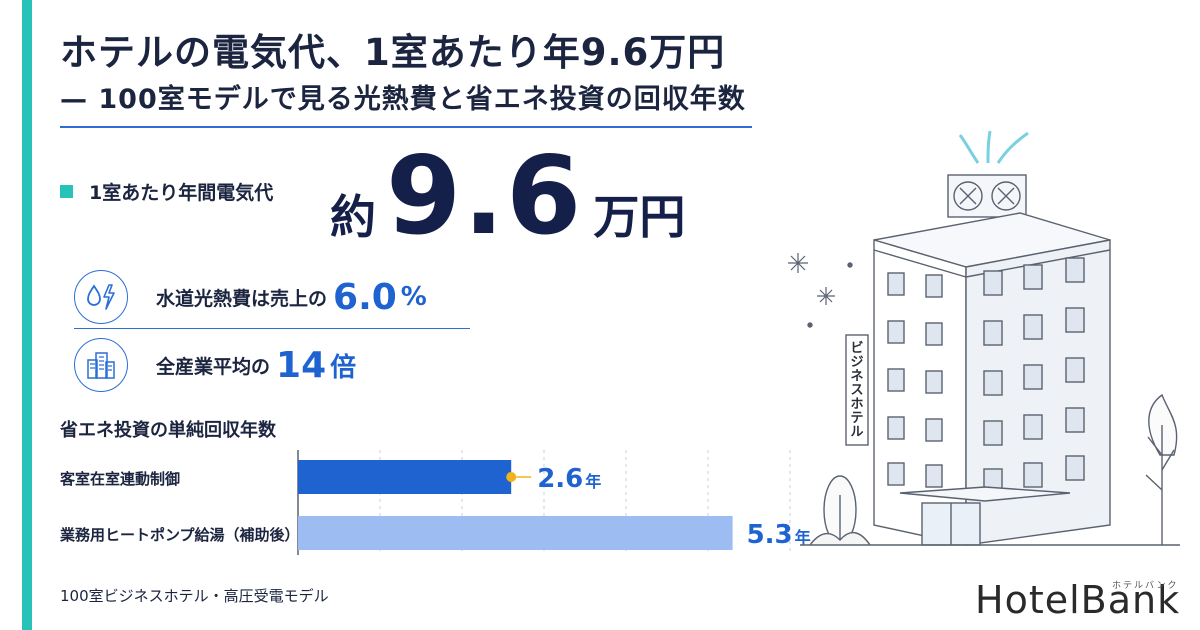 Image resolution: width=1200 pixels, height=630 pixels. What do you see at coordinates (1145, 586) in the screenshot?
I see `hotelbank-logo-kana: ホテルバンク` at bounding box center [1145, 586].